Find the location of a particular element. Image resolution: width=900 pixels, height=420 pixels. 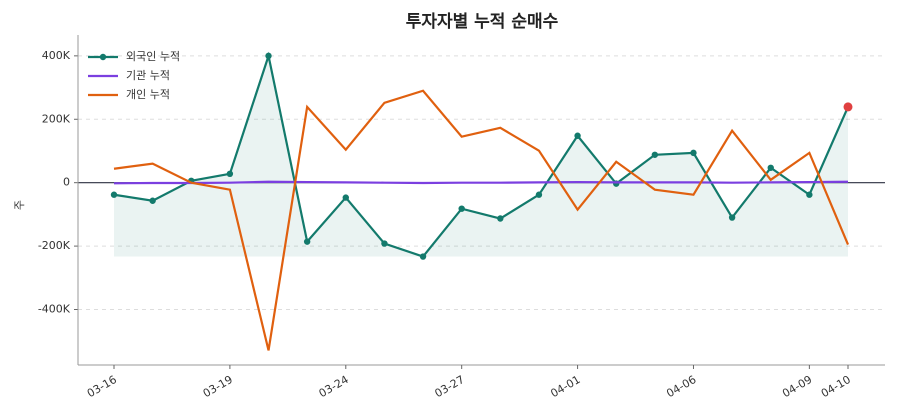

legend-label: 외국인 누적 is located at coordinates (153, 56).